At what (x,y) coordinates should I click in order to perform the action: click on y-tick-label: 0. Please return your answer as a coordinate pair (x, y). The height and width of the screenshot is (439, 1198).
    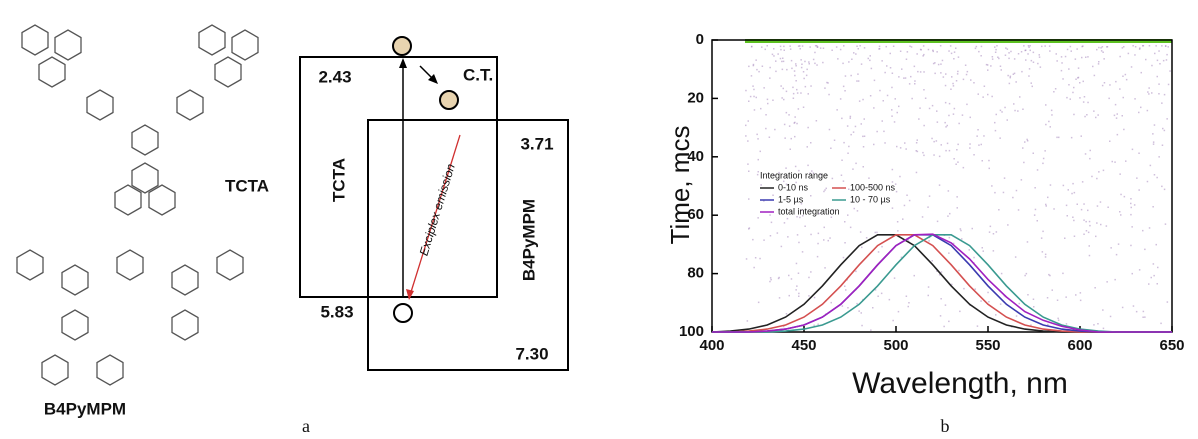
    Looking at the image, I should click on (700, 39).